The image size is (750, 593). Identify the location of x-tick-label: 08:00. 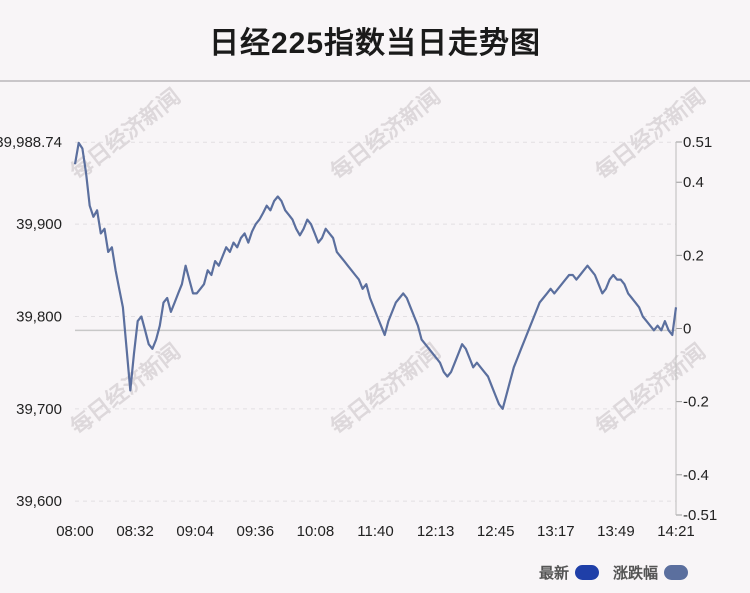
(75, 531).